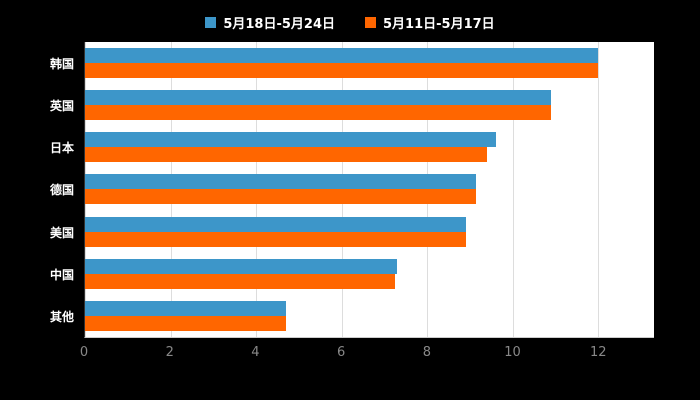  Describe the element at coordinates (42, 190) in the screenshot. I see `category-axis: 韩国英国日本德国美国中国其他` at that location.